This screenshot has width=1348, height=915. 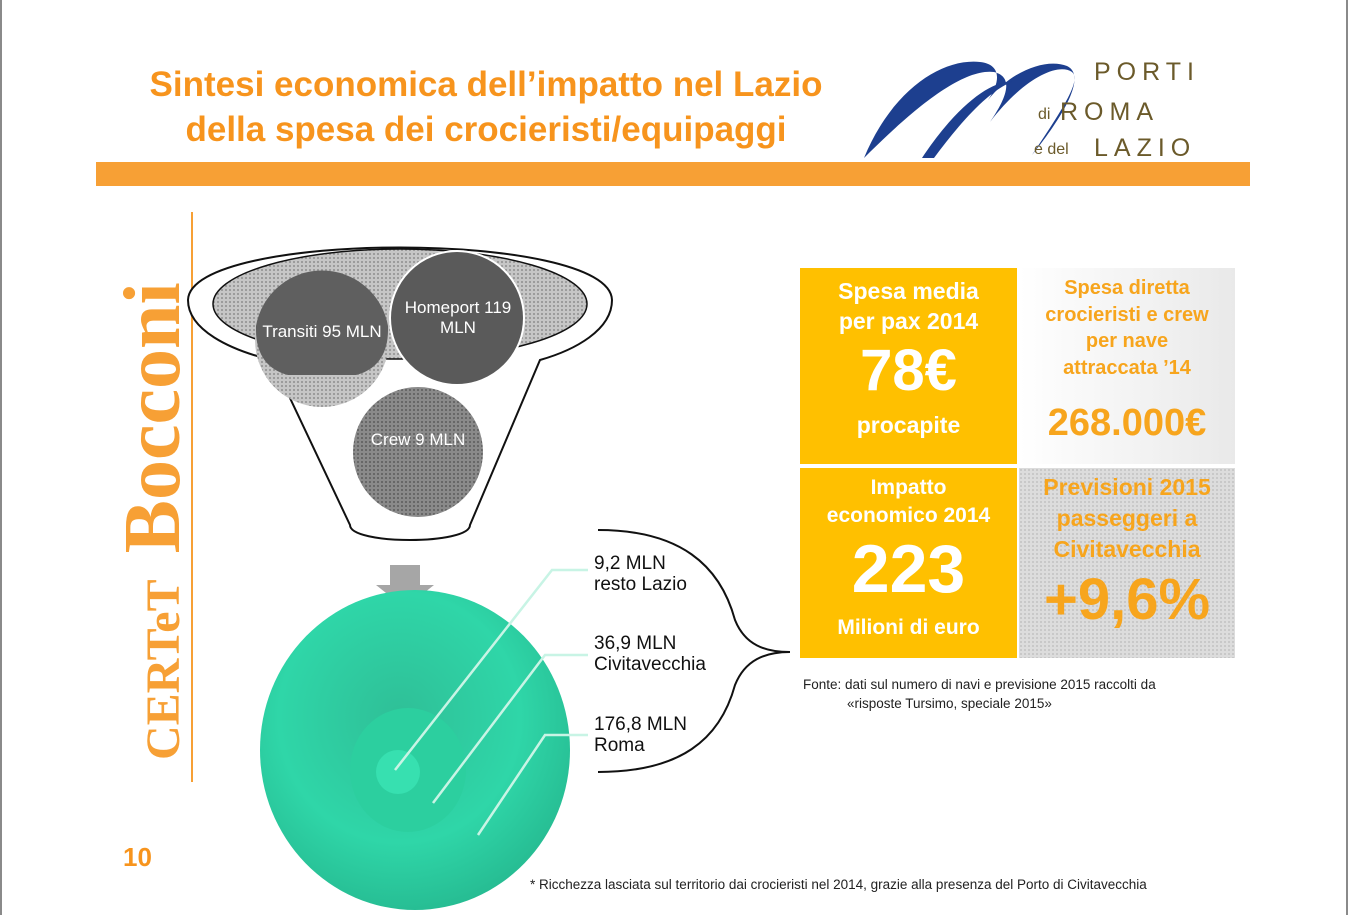 I want to click on porti-roma-lazio-logo: PORTI di ROMA e del LAZIO, so click(x=1047, y=107).